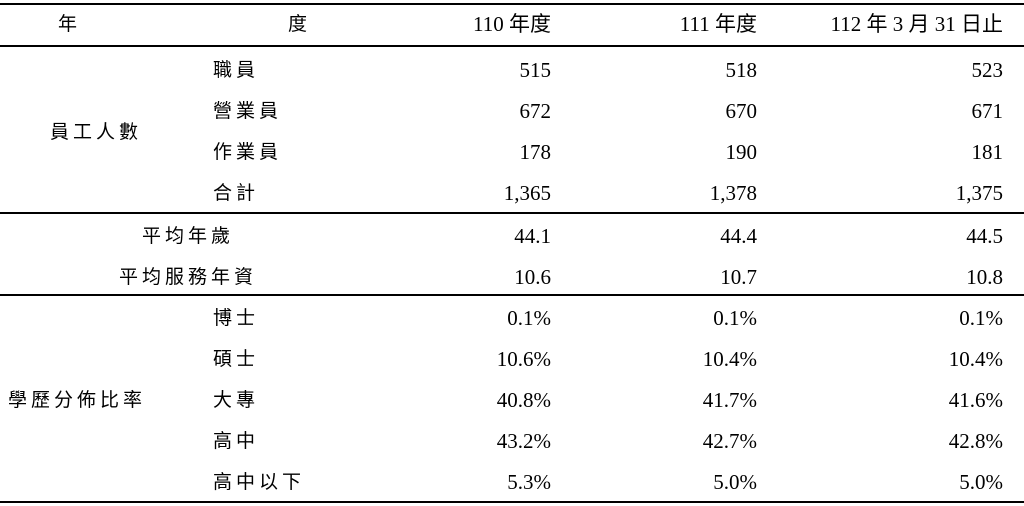 The image size is (1024, 506). I want to click on cell: 181, so click(987, 152).